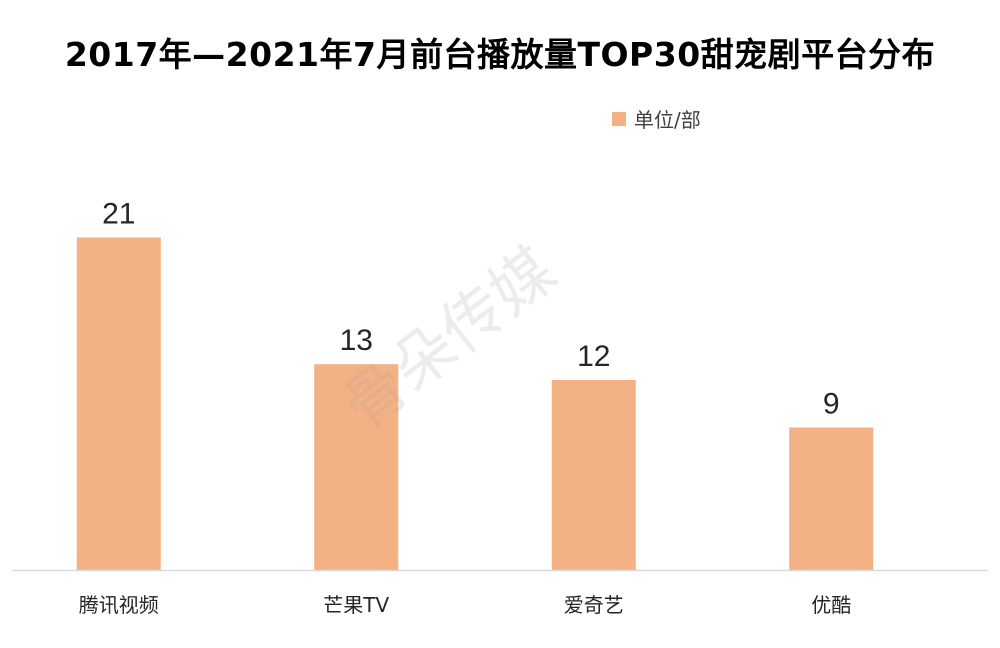 Image resolution: width=1000 pixels, height=648 pixels. What do you see at coordinates (594, 605) in the screenshot?
I see `category-label-3: 爱奇艺` at bounding box center [594, 605].